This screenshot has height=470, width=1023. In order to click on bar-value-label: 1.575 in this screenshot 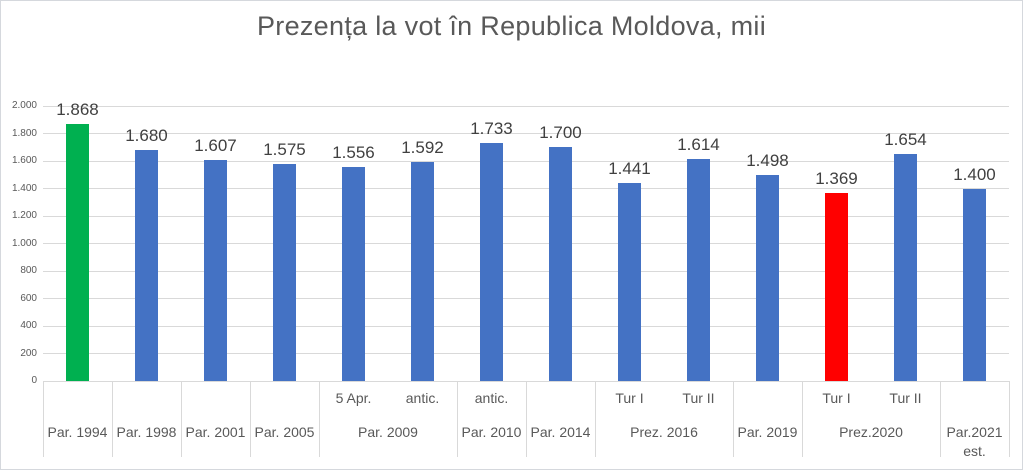, I will do `click(284, 150)`.